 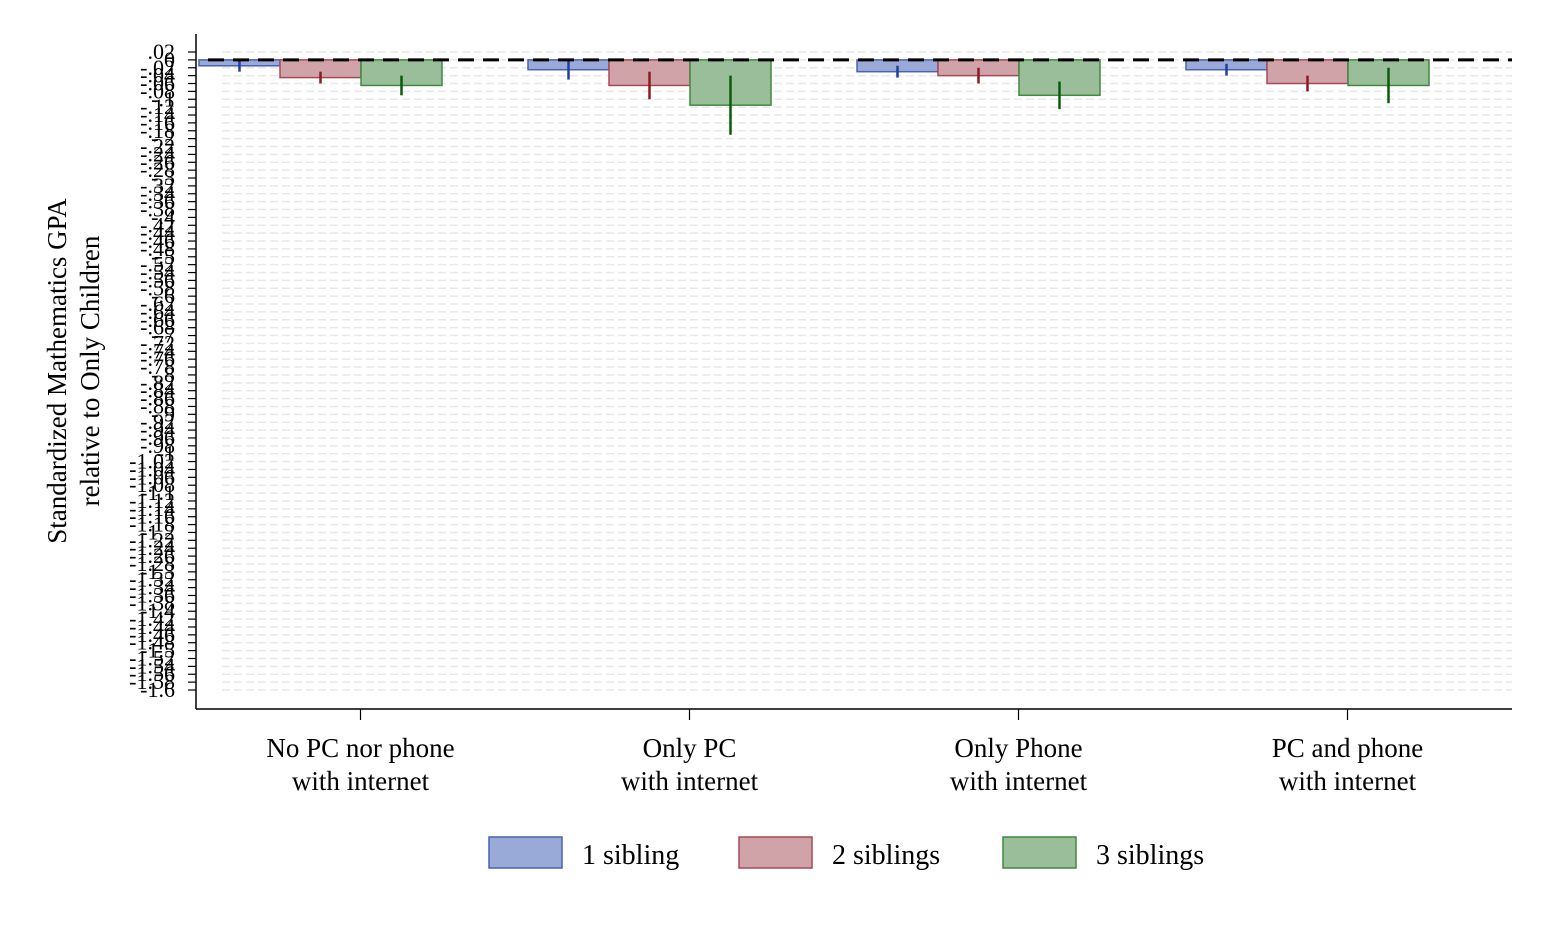 What do you see at coordinates (162, 51) in the screenshot?
I see `y-tick-label: .02` at bounding box center [162, 51].